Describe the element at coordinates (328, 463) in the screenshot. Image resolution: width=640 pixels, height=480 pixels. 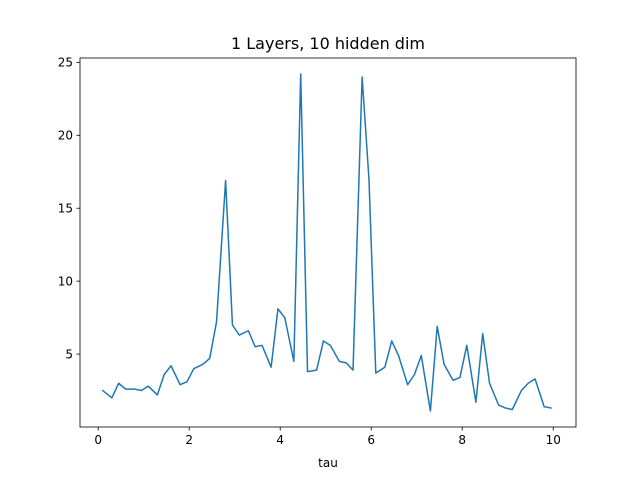
I see `x-axis-label: tau` at that location.